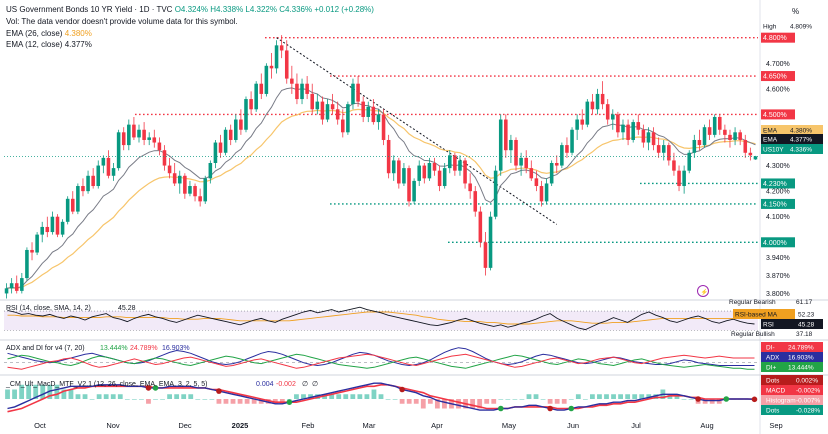 The height and width of the screenshot is (434, 828). Describe the element at coordinates (49, 33) in the screenshot. I see `ema26-legend: EMA (26, close) 4.380%` at that location.